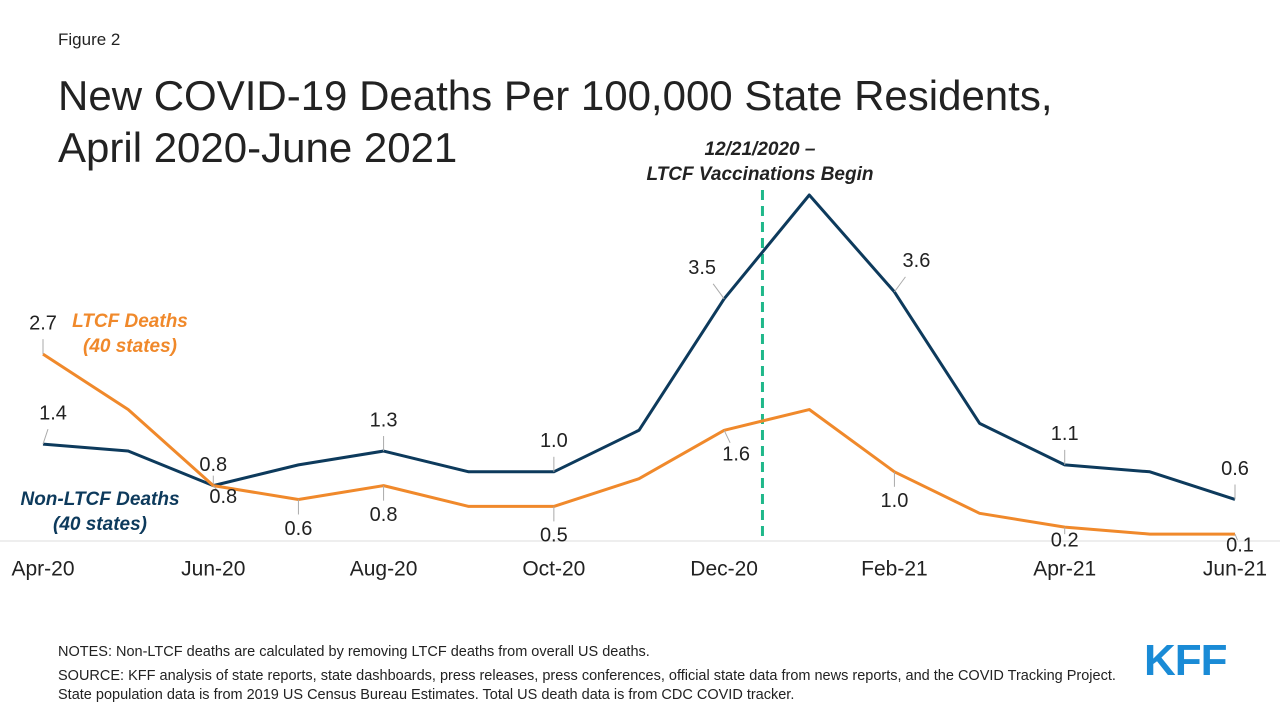  What do you see at coordinates (1065, 434) in the screenshot?
I see `data-label: 1.1` at bounding box center [1065, 434].